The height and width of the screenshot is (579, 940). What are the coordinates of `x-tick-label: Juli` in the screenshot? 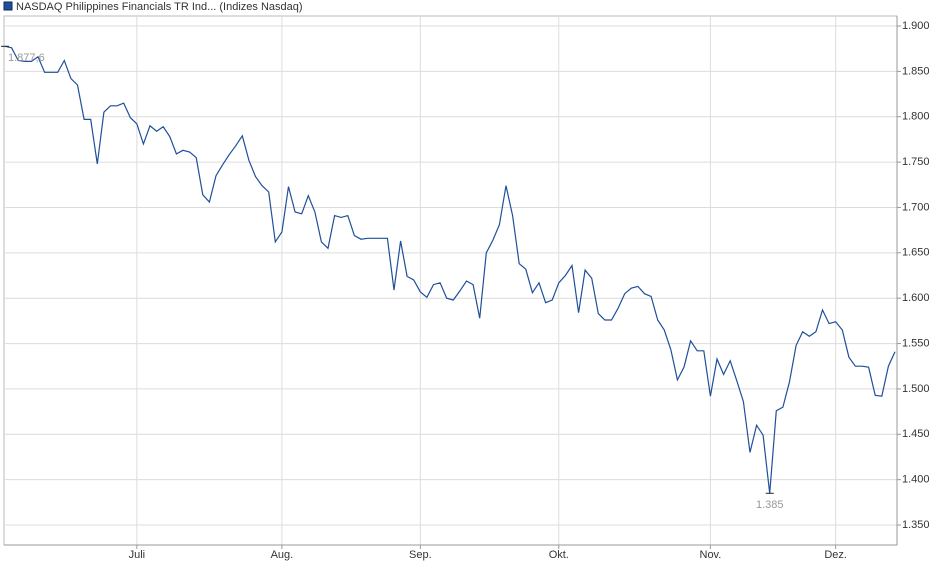 It's located at (137, 555).